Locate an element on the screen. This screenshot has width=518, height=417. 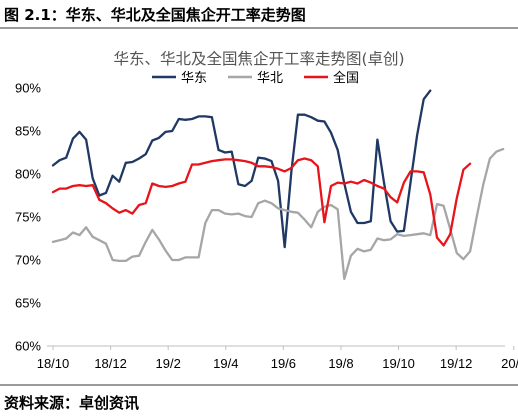
y-axis: 60% 65% 70% 75% 80% 85% 90% is located at coordinates (28, 217).